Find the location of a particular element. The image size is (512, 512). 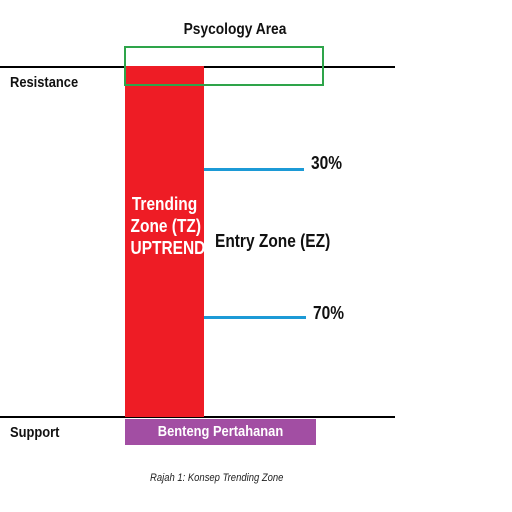

defense-bar: Benteng Pertahanan is located at coordinates (220, 432).